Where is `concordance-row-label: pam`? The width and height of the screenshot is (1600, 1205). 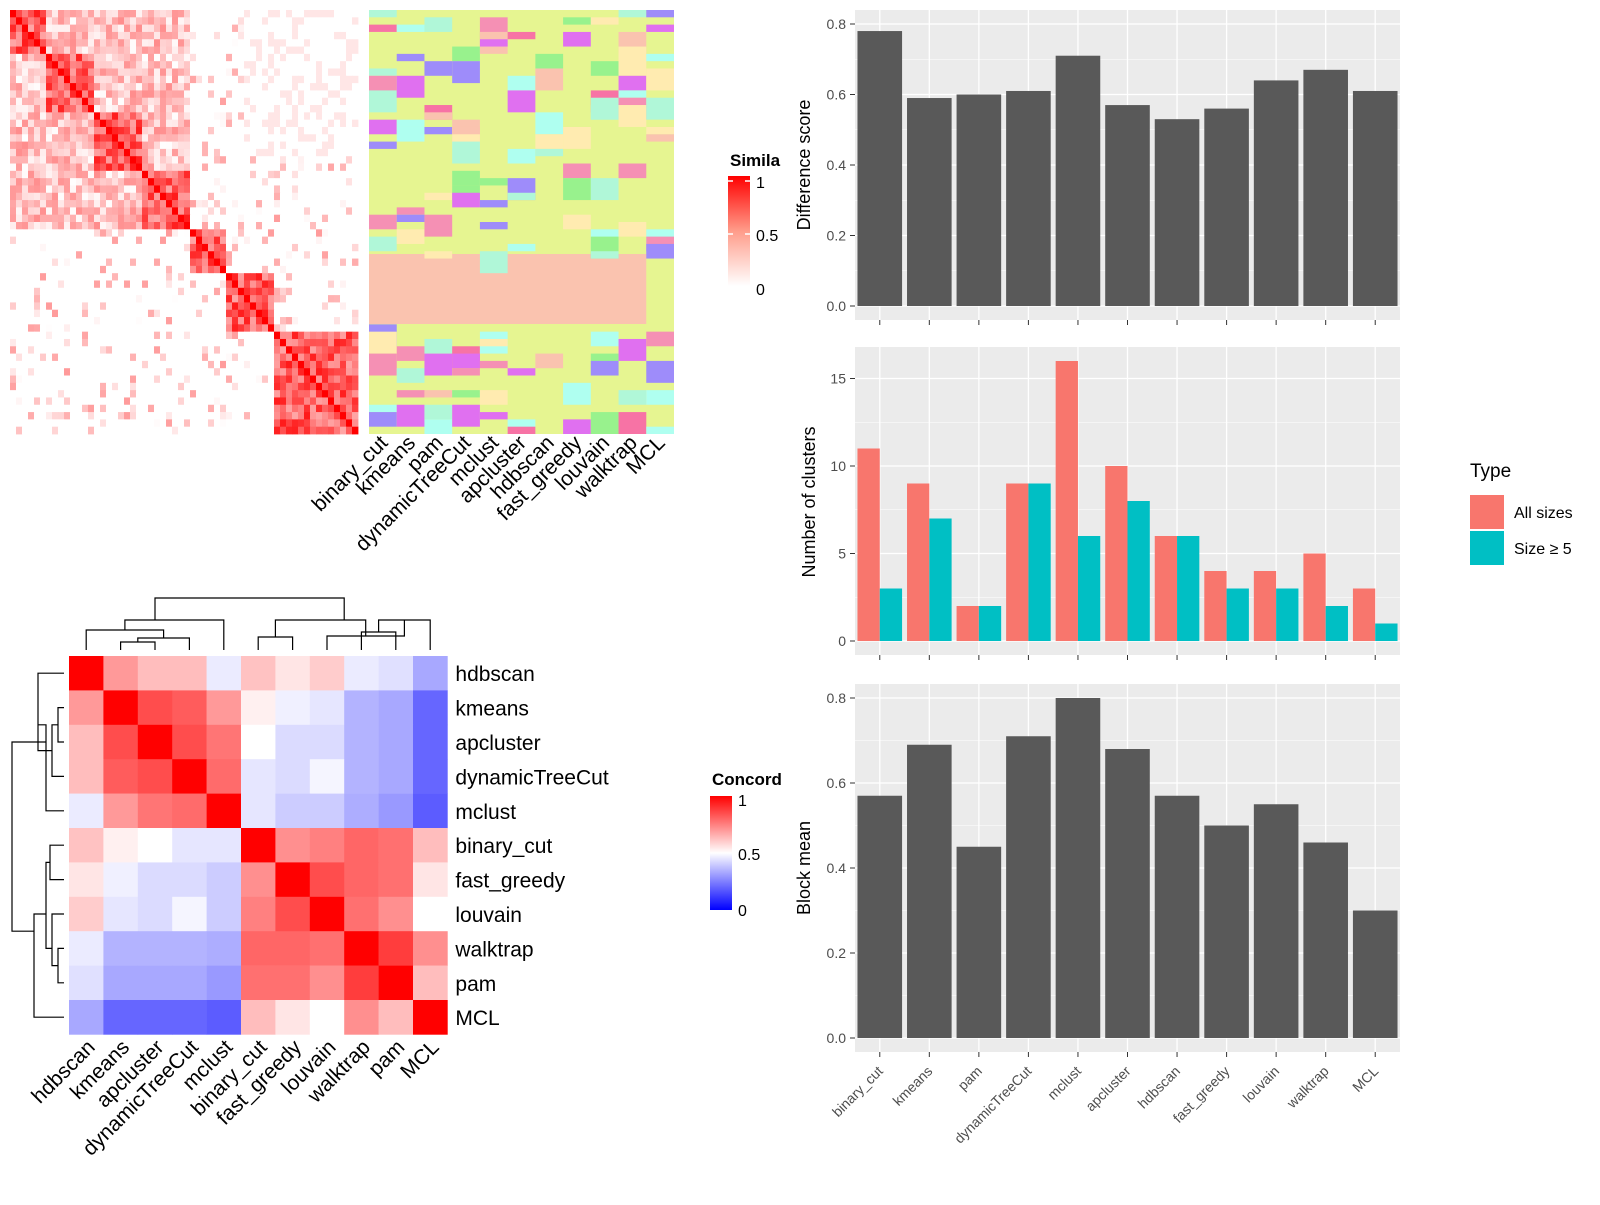 concordance-row-label: pam is located at coordinates (475, 984).